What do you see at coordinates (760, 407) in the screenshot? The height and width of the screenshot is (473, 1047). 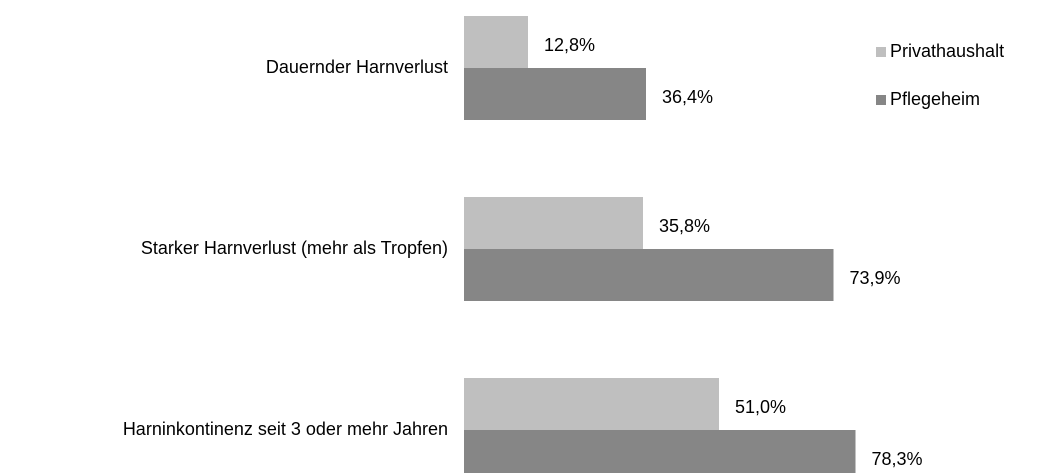 I see `value-label: 51,0%` at bounding box center [760, 407].